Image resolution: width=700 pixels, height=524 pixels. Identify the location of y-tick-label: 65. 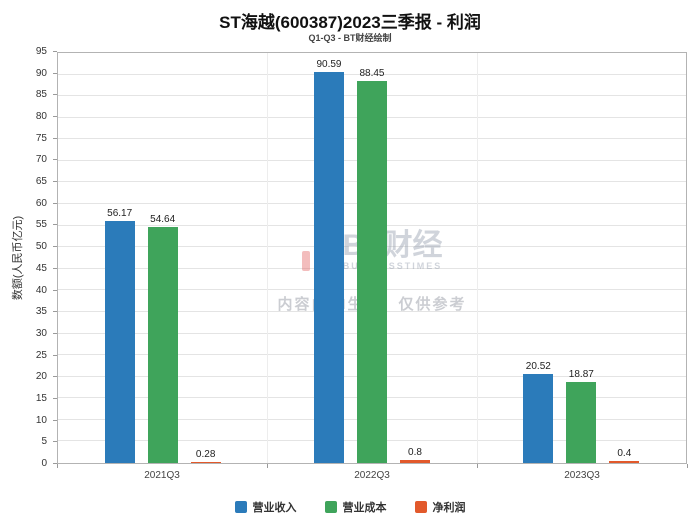
(41, 182).